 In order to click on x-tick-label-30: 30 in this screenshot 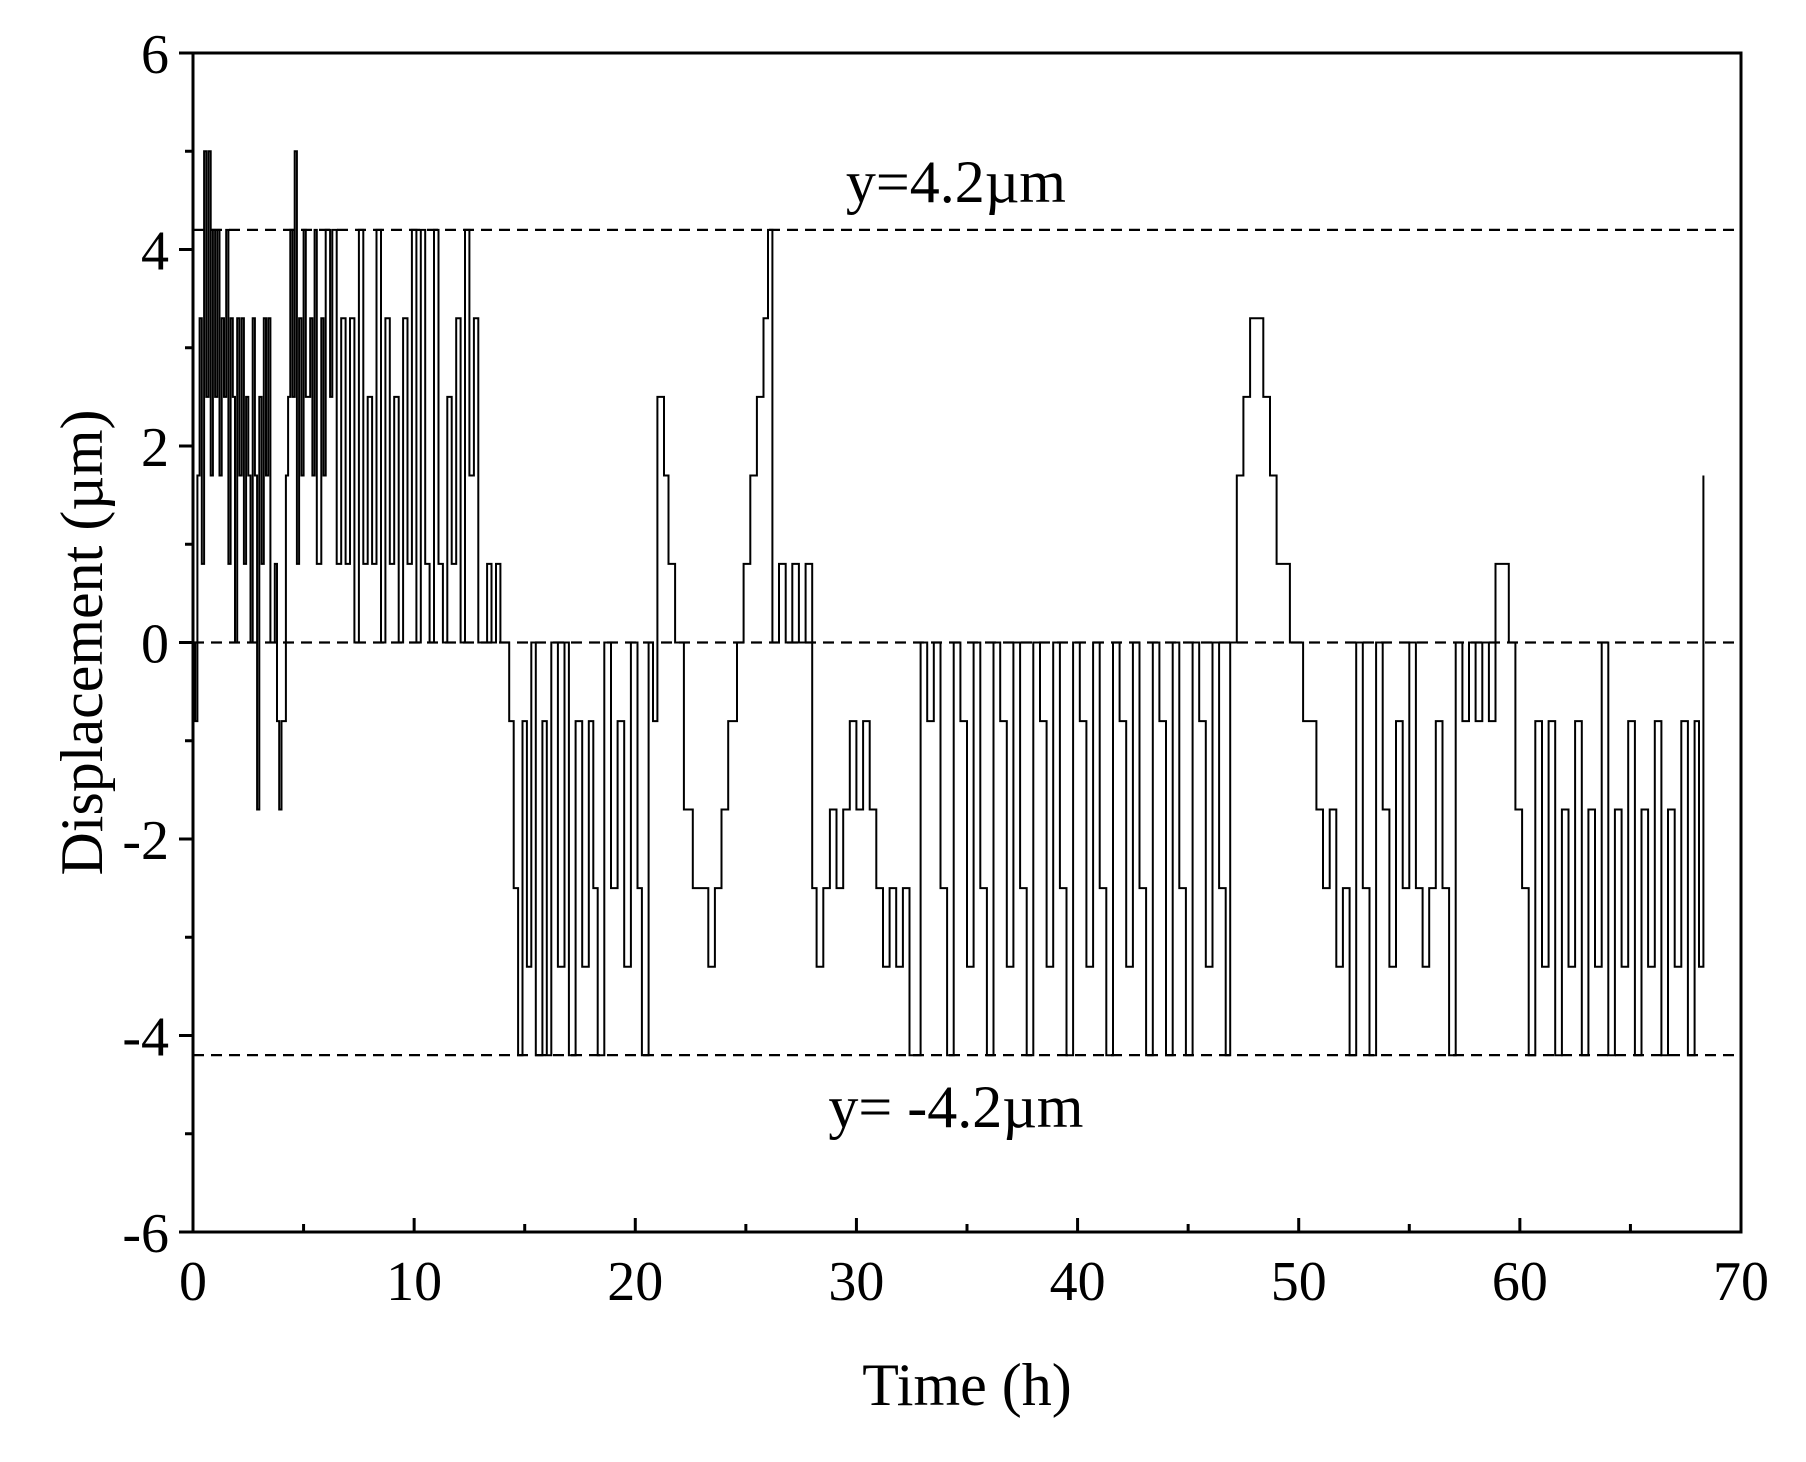, I will do `click(856, 1282)`.